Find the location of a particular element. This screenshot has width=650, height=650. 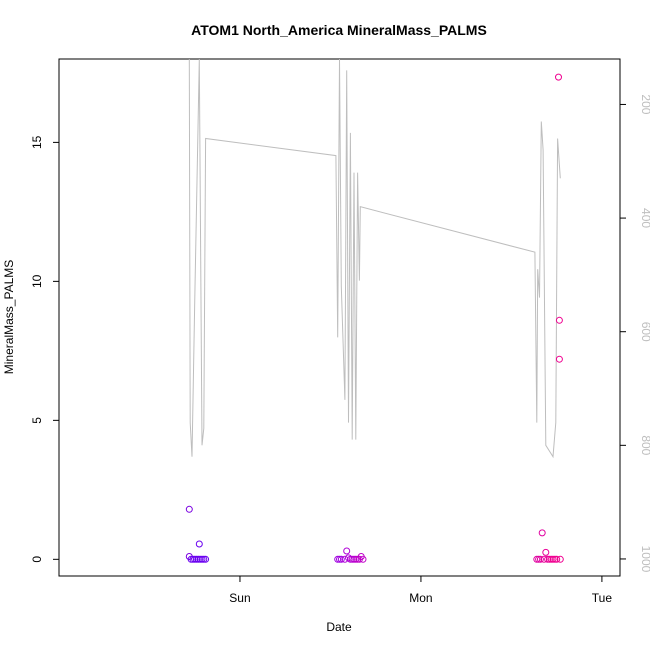

y-axis: 0 5 10 15 is located at coordinates (44, 349).